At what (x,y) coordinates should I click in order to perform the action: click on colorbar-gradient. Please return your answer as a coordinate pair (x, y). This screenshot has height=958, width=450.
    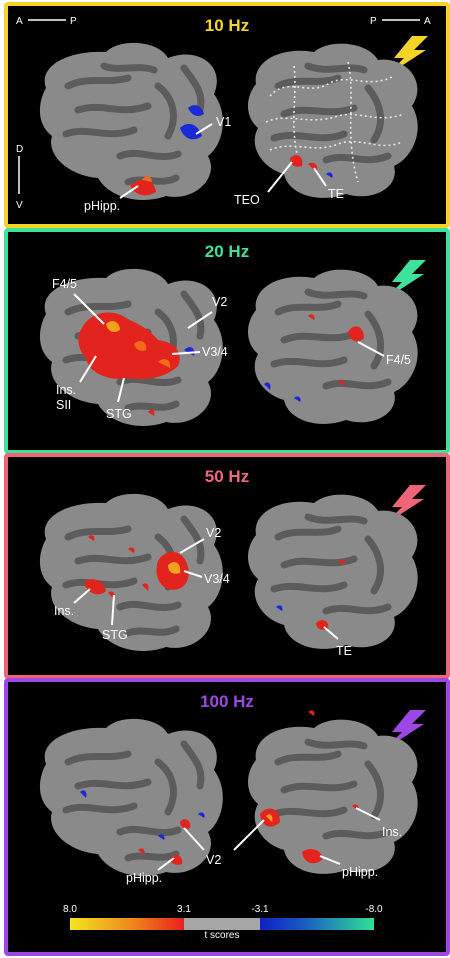
    Looking at the image, I should click on (222, 924).